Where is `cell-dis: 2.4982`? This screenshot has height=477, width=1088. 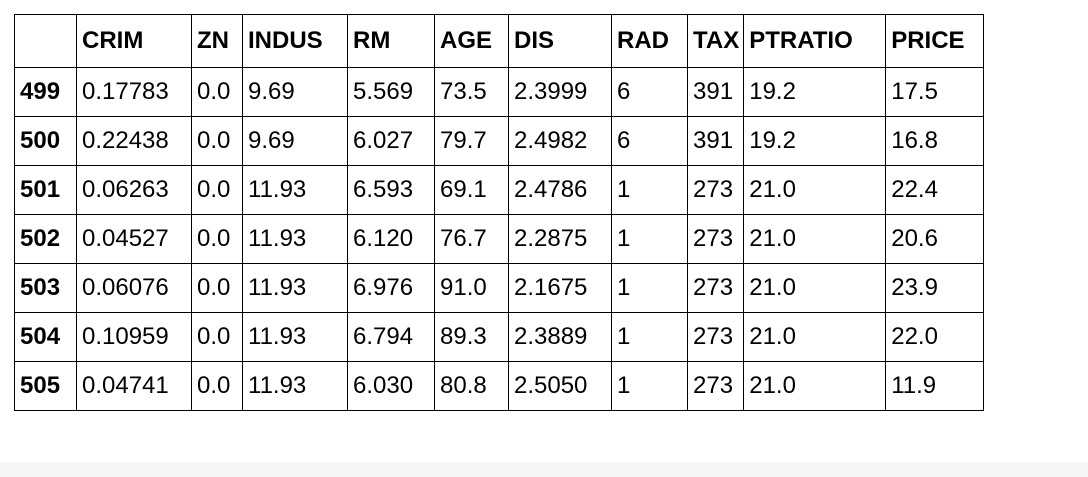
cell-dis: 2.4982 is located at coordinates (560, 141).